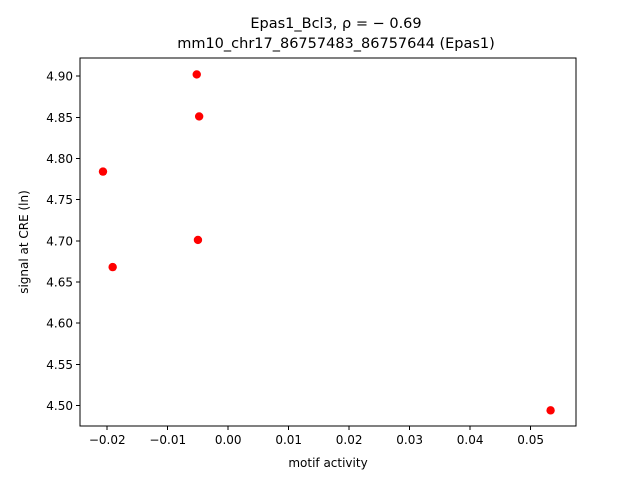 Image resolution: width=640 pixels, height=480 pixels. Describe the element at coordinates (59, 406) in the screenshot. I see `y-tick-label: 4.50` at that location.